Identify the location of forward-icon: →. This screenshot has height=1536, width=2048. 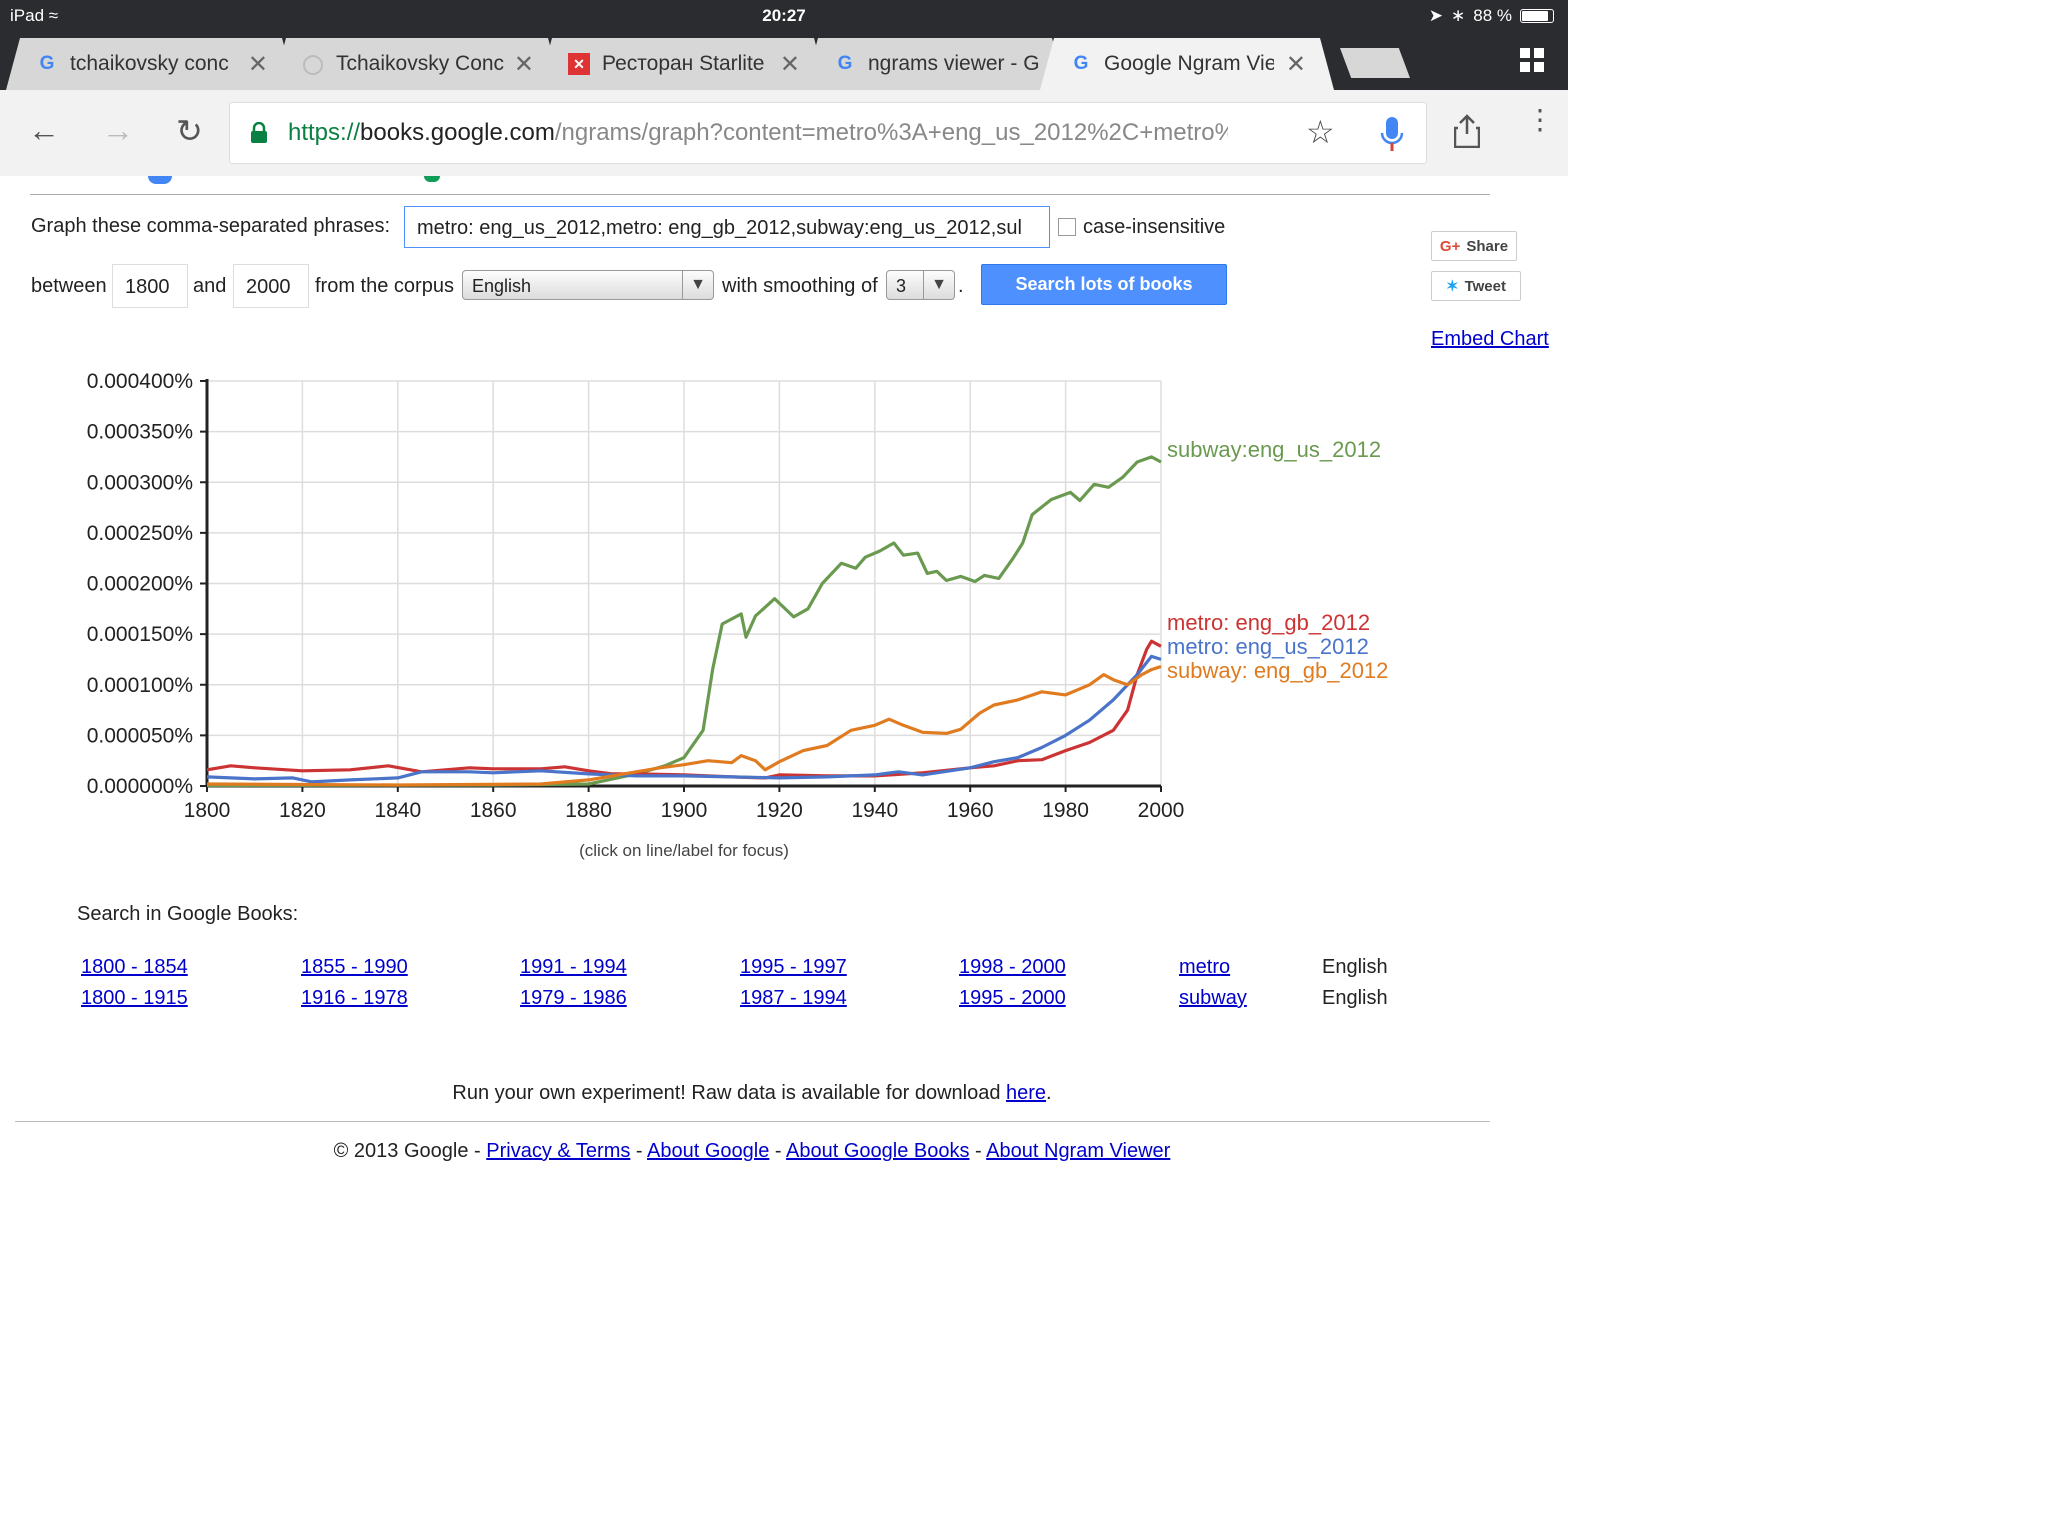
(118, 130).